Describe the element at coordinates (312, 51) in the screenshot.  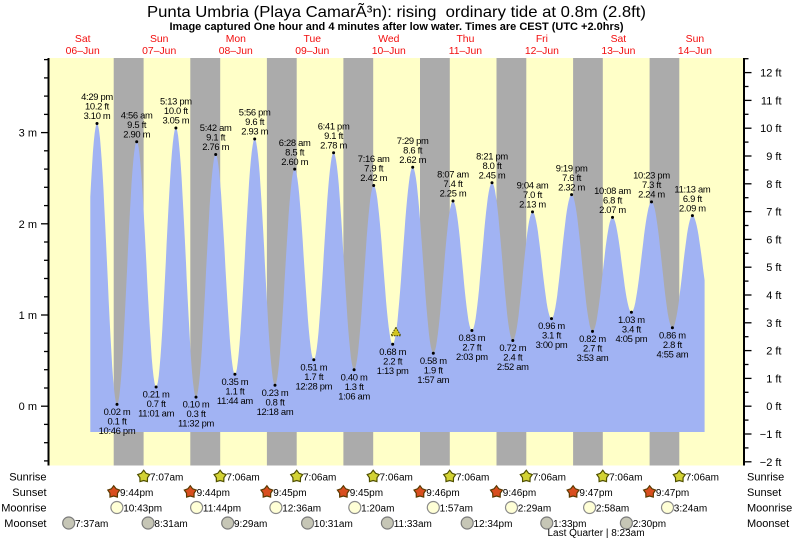
I see `svg-text: 09–Jun` at that location.